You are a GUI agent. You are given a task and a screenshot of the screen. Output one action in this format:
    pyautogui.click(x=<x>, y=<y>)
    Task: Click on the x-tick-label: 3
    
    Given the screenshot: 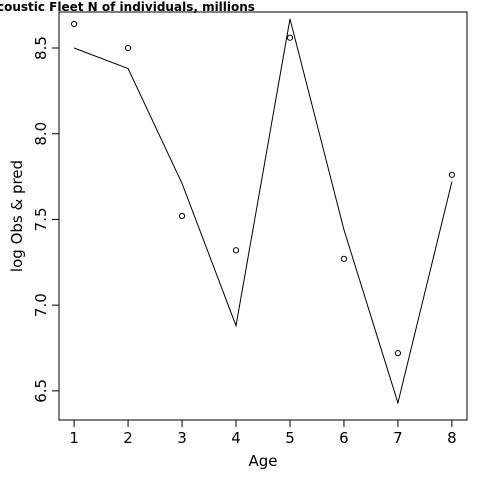 What is the action you would take?
    pyautogui.click(x=182, y=438)
    